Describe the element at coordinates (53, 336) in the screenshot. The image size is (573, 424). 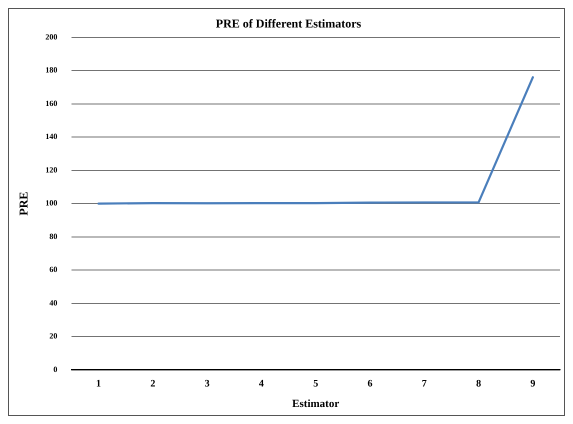
I see `y-tick-label: 20` at that location.